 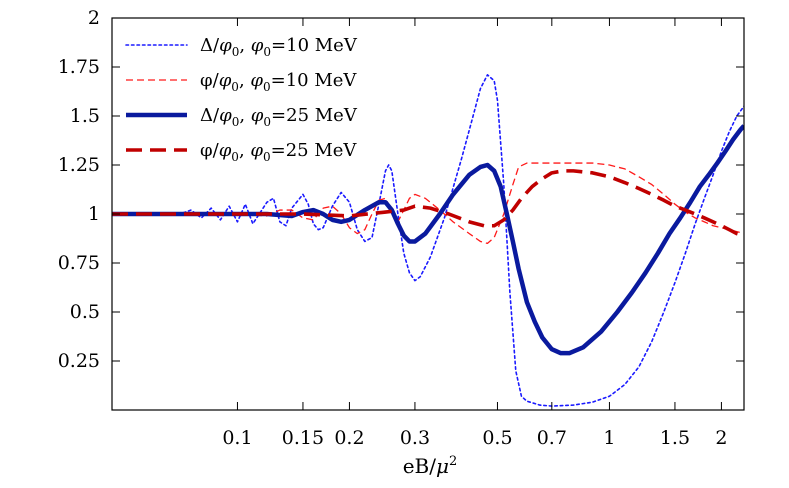 What do you see at coordinates (415, 438) in the screenshot?
I see `x-tick-label: 0.3` at bounding box center [415, 438].